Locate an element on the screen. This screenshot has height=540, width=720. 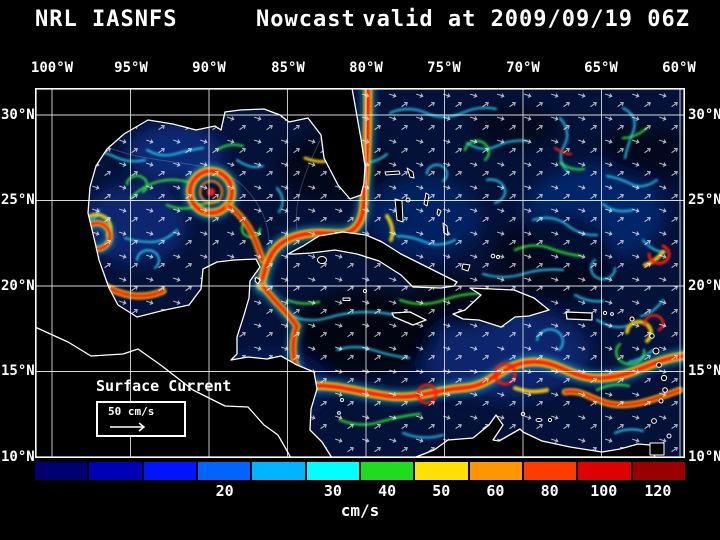
scale-box: 50 cm/s is located at coordinates (141, 419).